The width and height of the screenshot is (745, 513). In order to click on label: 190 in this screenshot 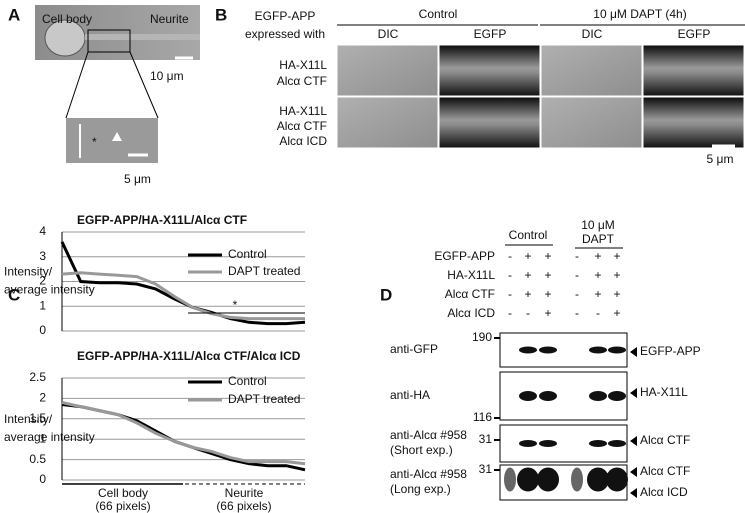, I will do `click(482, 337)`.